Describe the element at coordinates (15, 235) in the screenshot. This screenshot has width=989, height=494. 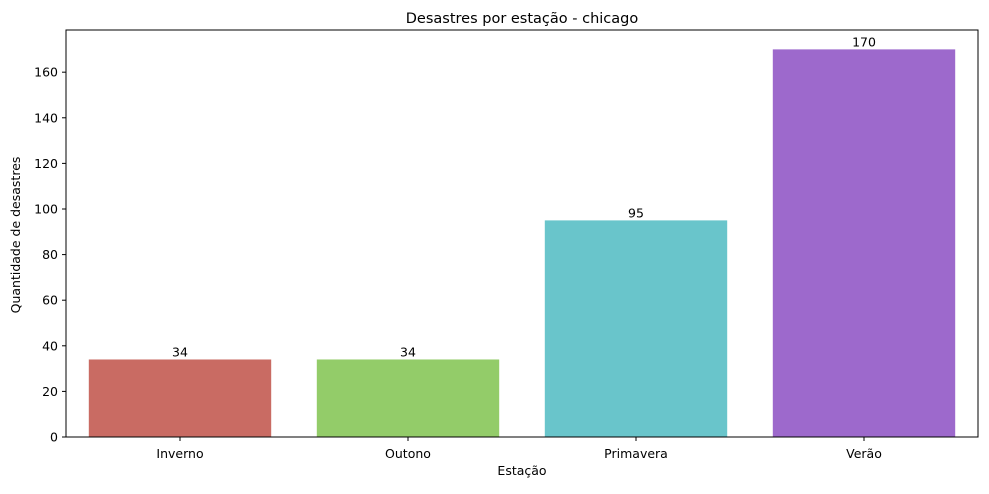
I see `y-axis-label: Quantidade de desastres` at that location.